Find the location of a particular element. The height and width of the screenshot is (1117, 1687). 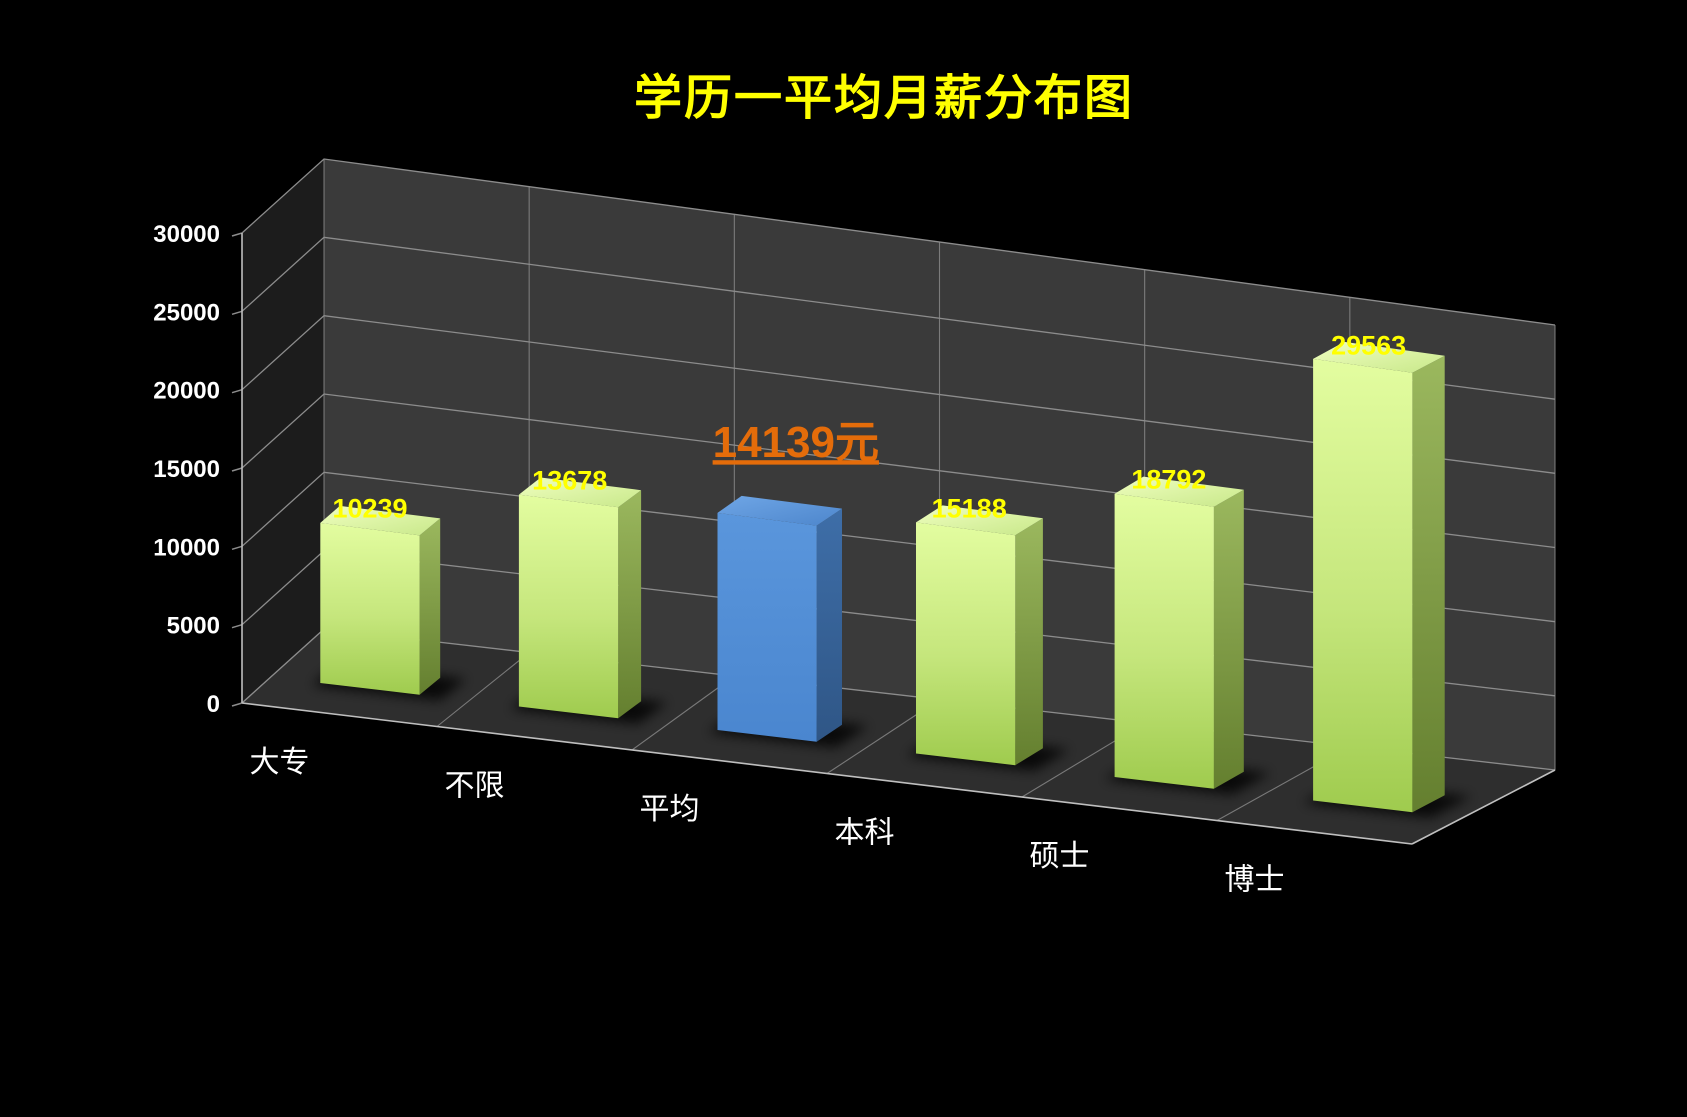

data-label: 29563 is located at coordinates (1368, 345).